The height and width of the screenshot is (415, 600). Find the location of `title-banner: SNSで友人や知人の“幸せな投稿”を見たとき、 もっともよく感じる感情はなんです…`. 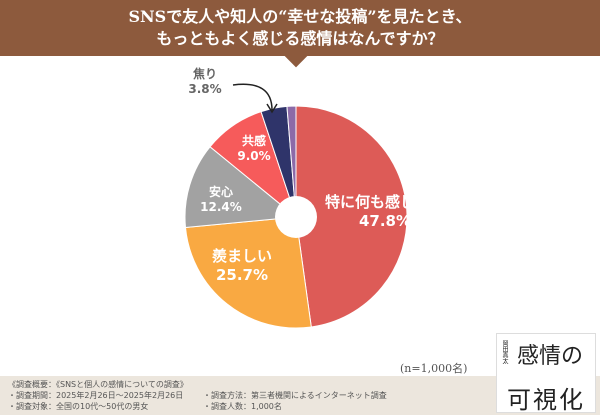

title-banner: SNSで友人や知人の“幸せな投稿”を見たとき、 もっともよく感じる感情はなんです… is located at coordinates (300, 28).